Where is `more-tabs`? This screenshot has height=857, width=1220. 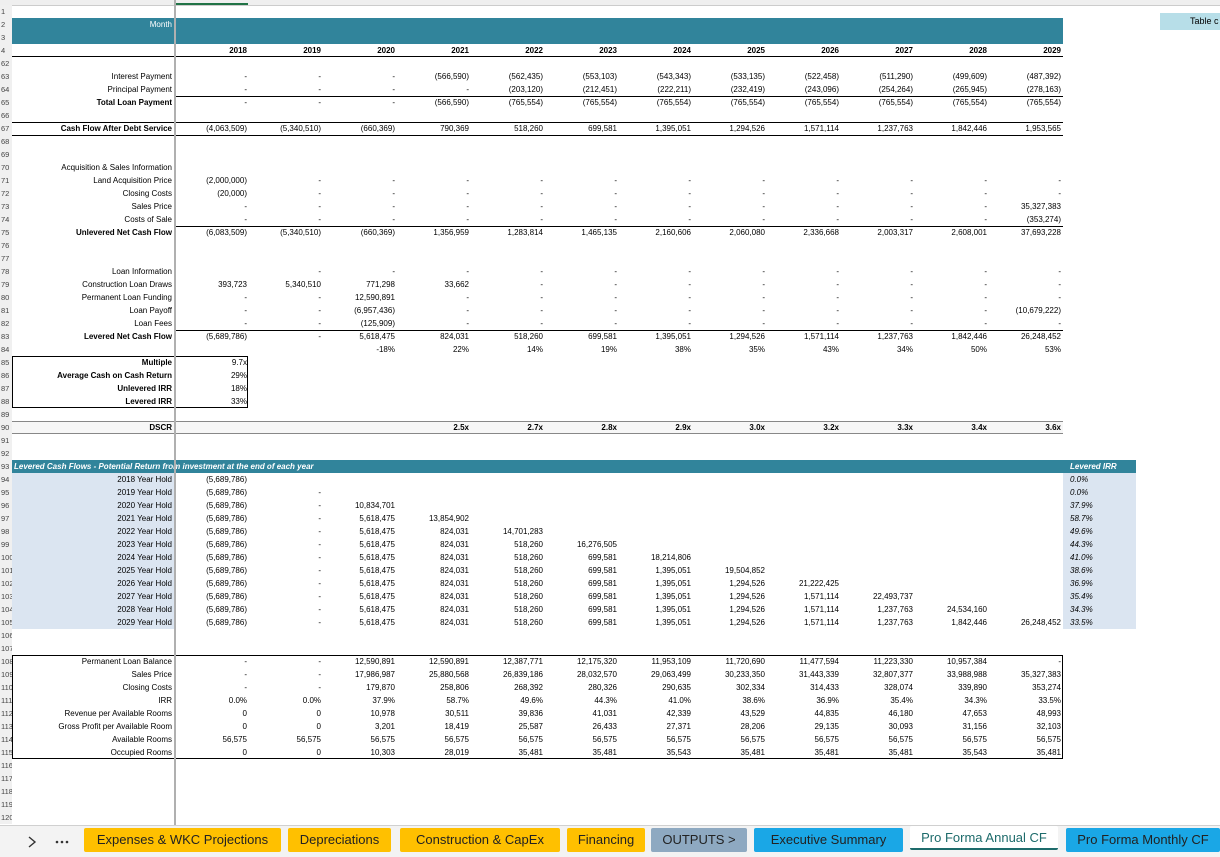 more-tabs is located at coordinates (62, 842).